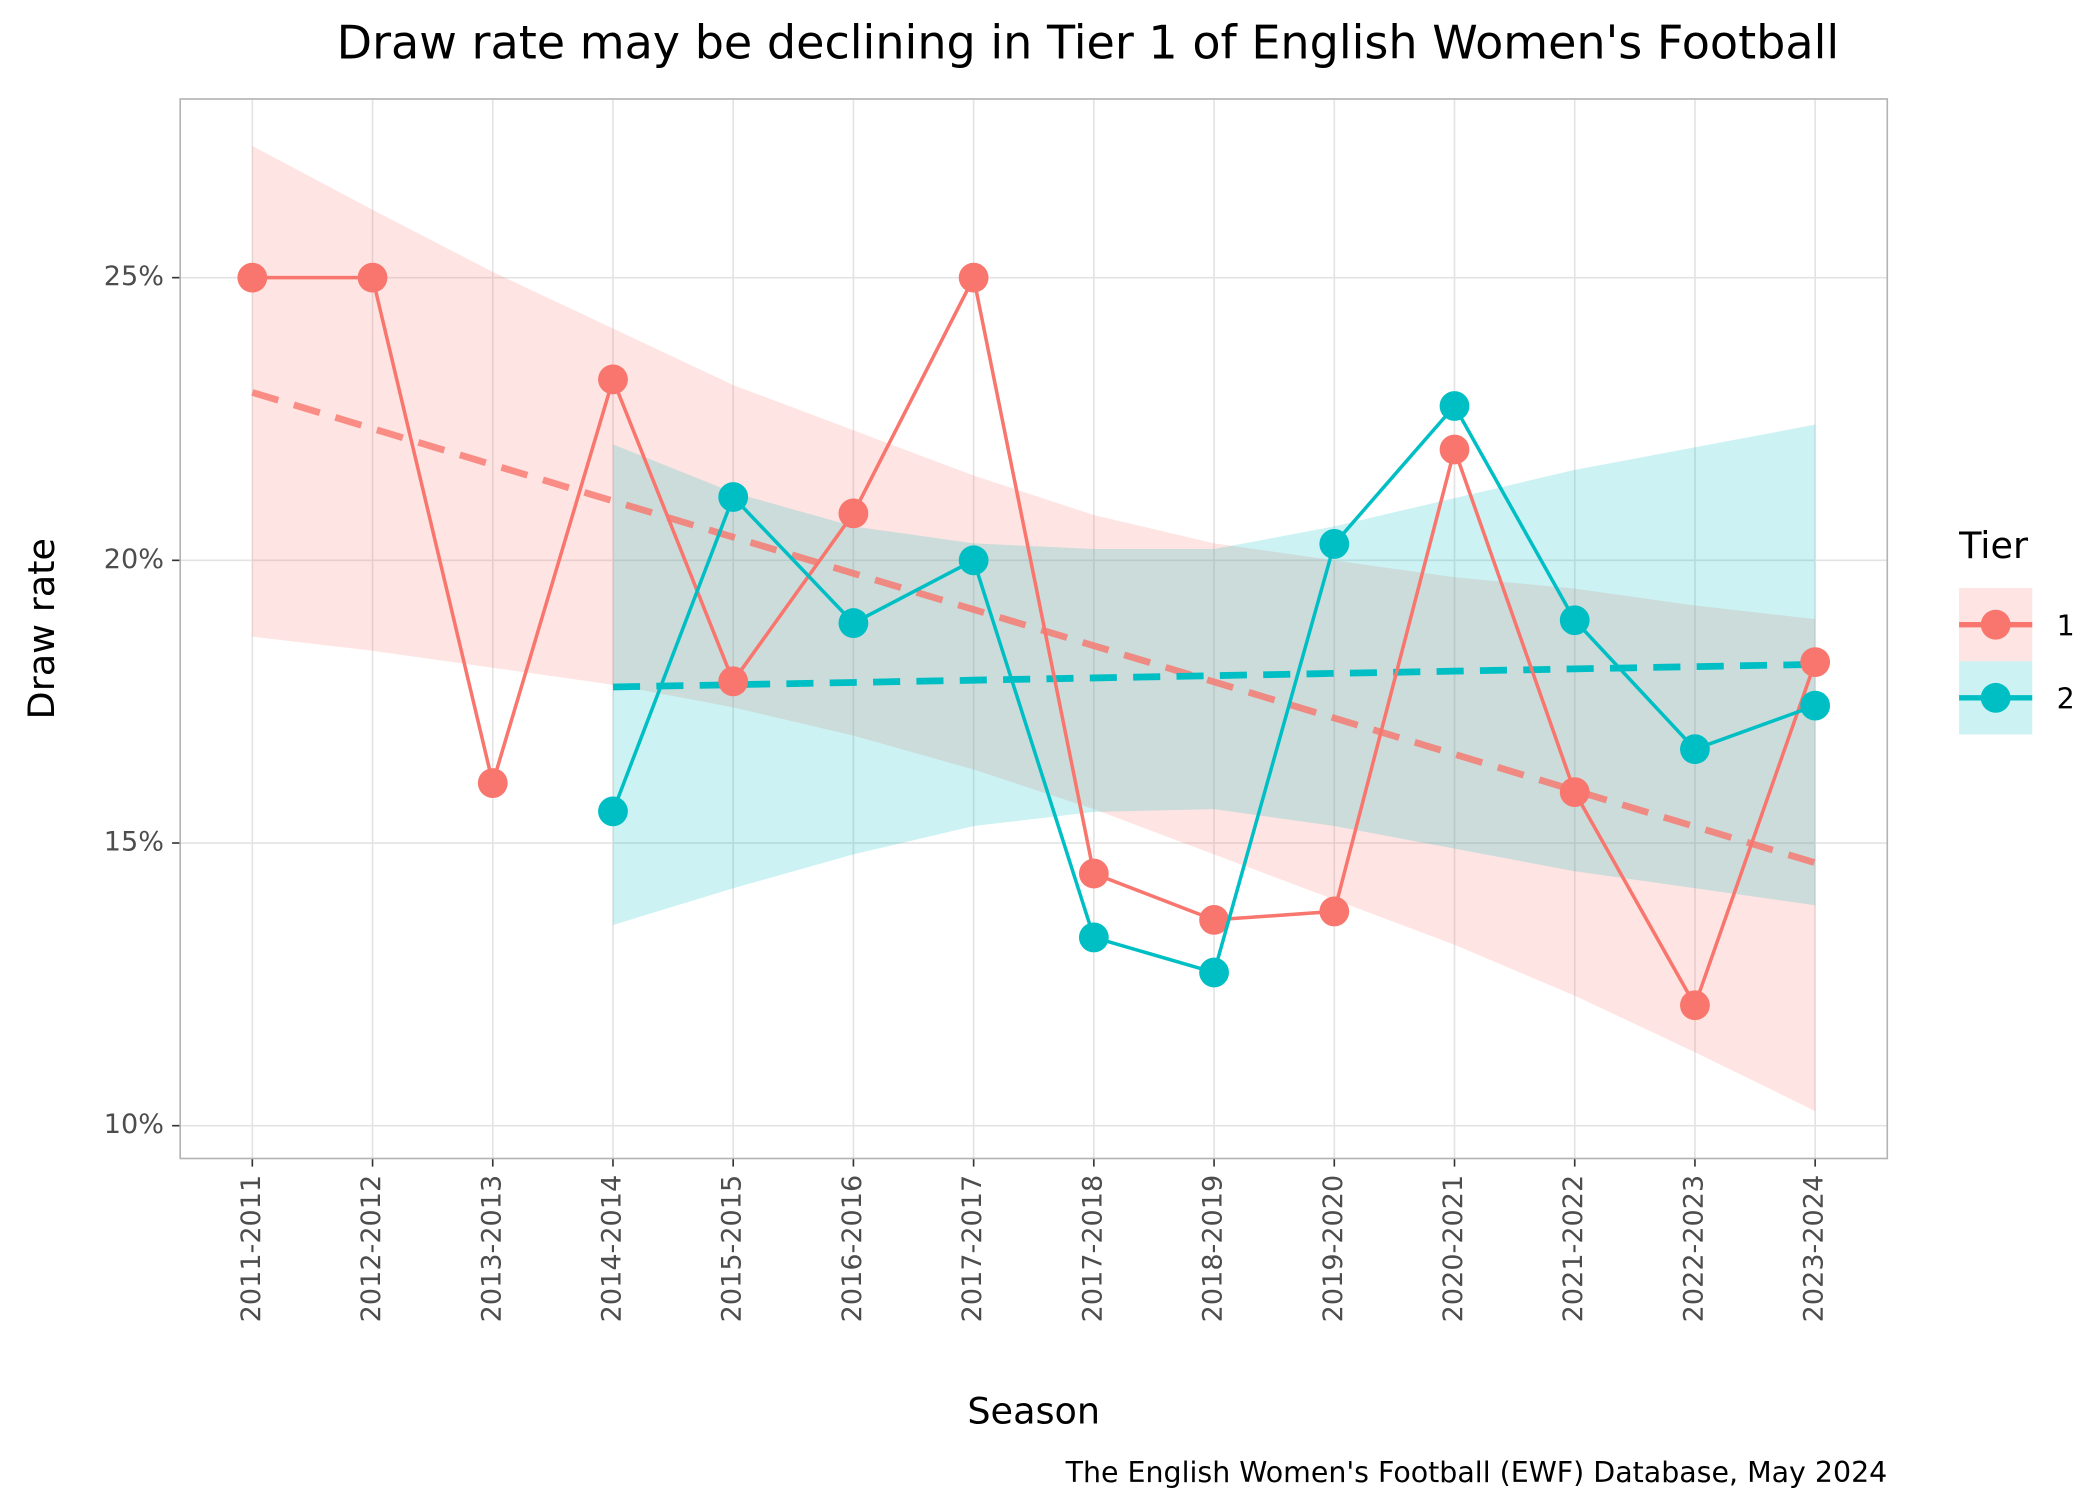 Image resolution: width=2100 pixels, height=1500 pixels. I want to click on x-tick-label: 2013-2013, so click(491, 1249).